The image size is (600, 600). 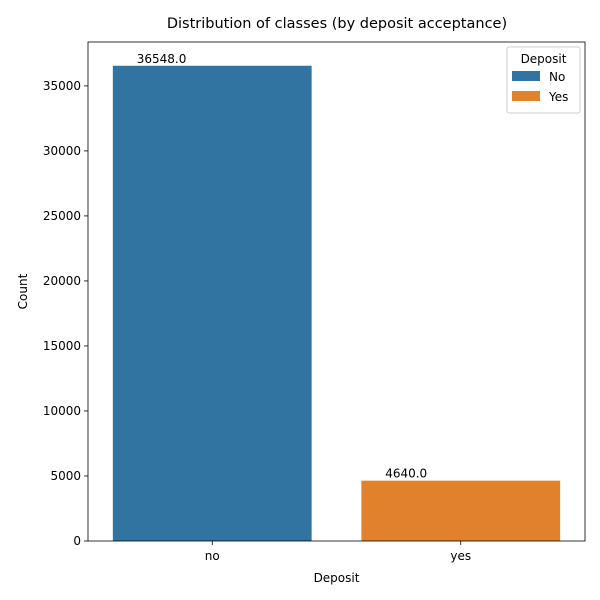 I want to click on y-axis-label: Count, so click(x=23, y=291).